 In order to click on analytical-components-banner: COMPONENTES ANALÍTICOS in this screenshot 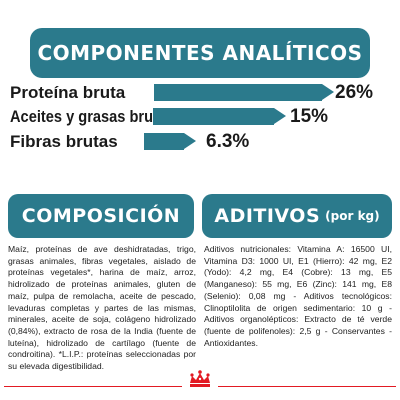, I will do `click(200, 53)`.